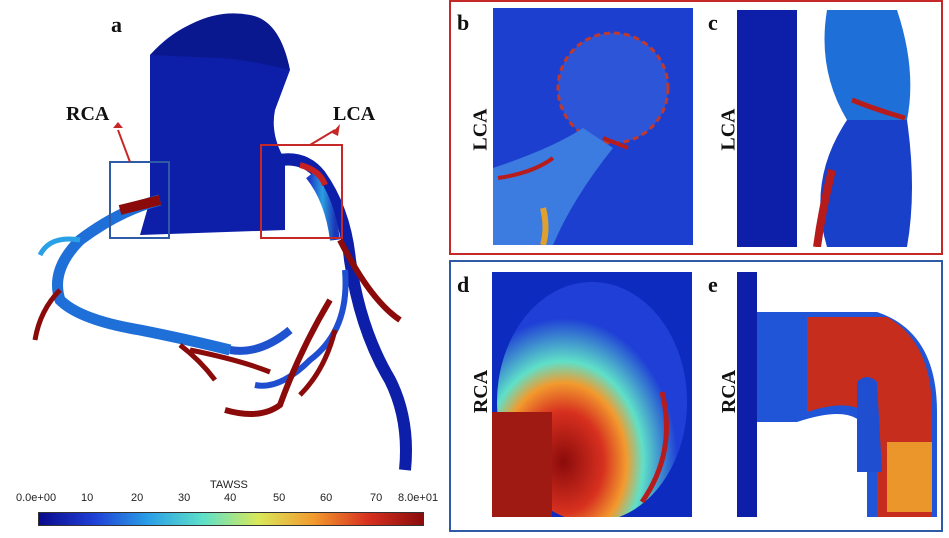  I want to click on colorbar-title: TAWSS, so click(229, 485).